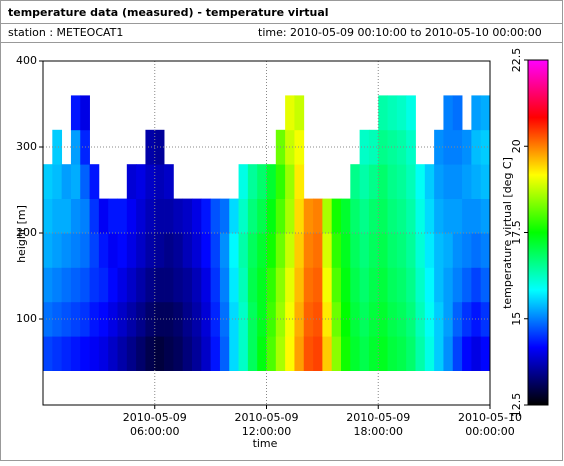 The image size is (564, 466). What do you see at coordinates (378, 431) in the screenshot?
I see `x-tick-label: 18:00:00` at bounding box center [378, 431].